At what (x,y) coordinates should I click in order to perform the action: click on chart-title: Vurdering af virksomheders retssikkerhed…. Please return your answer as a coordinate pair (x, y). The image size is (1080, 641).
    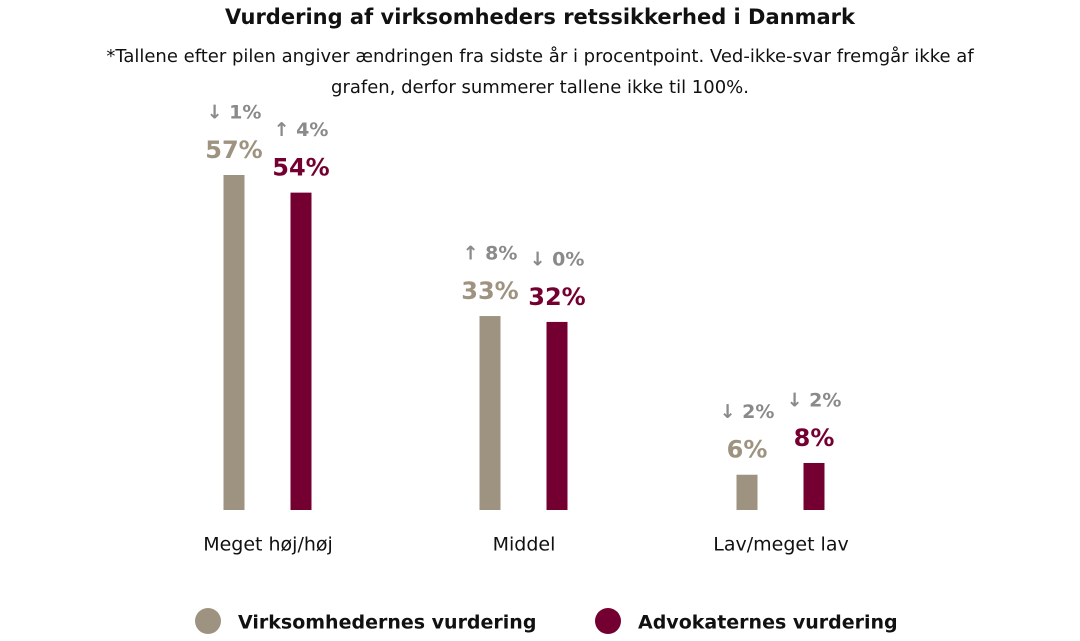
    Looking at the image, I should click on (540, 17).